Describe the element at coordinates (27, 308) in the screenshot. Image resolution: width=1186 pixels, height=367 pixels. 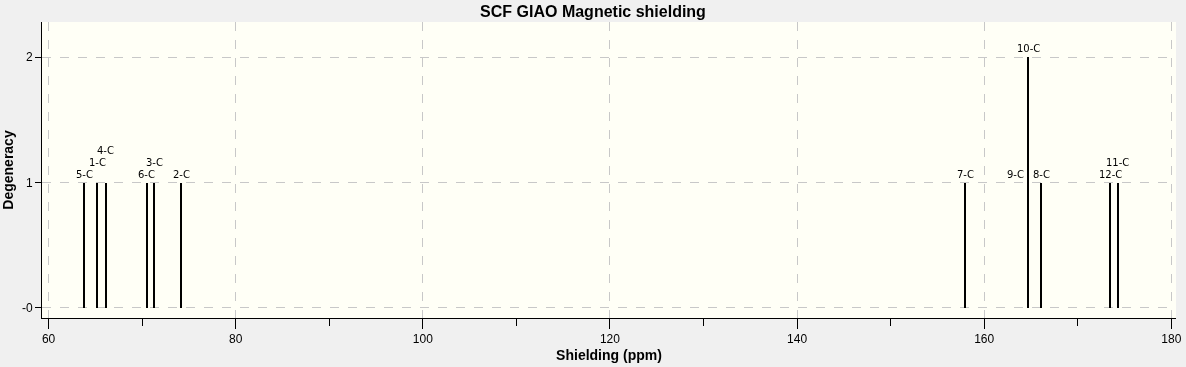
I see `y-tick-label: -0` at that location.